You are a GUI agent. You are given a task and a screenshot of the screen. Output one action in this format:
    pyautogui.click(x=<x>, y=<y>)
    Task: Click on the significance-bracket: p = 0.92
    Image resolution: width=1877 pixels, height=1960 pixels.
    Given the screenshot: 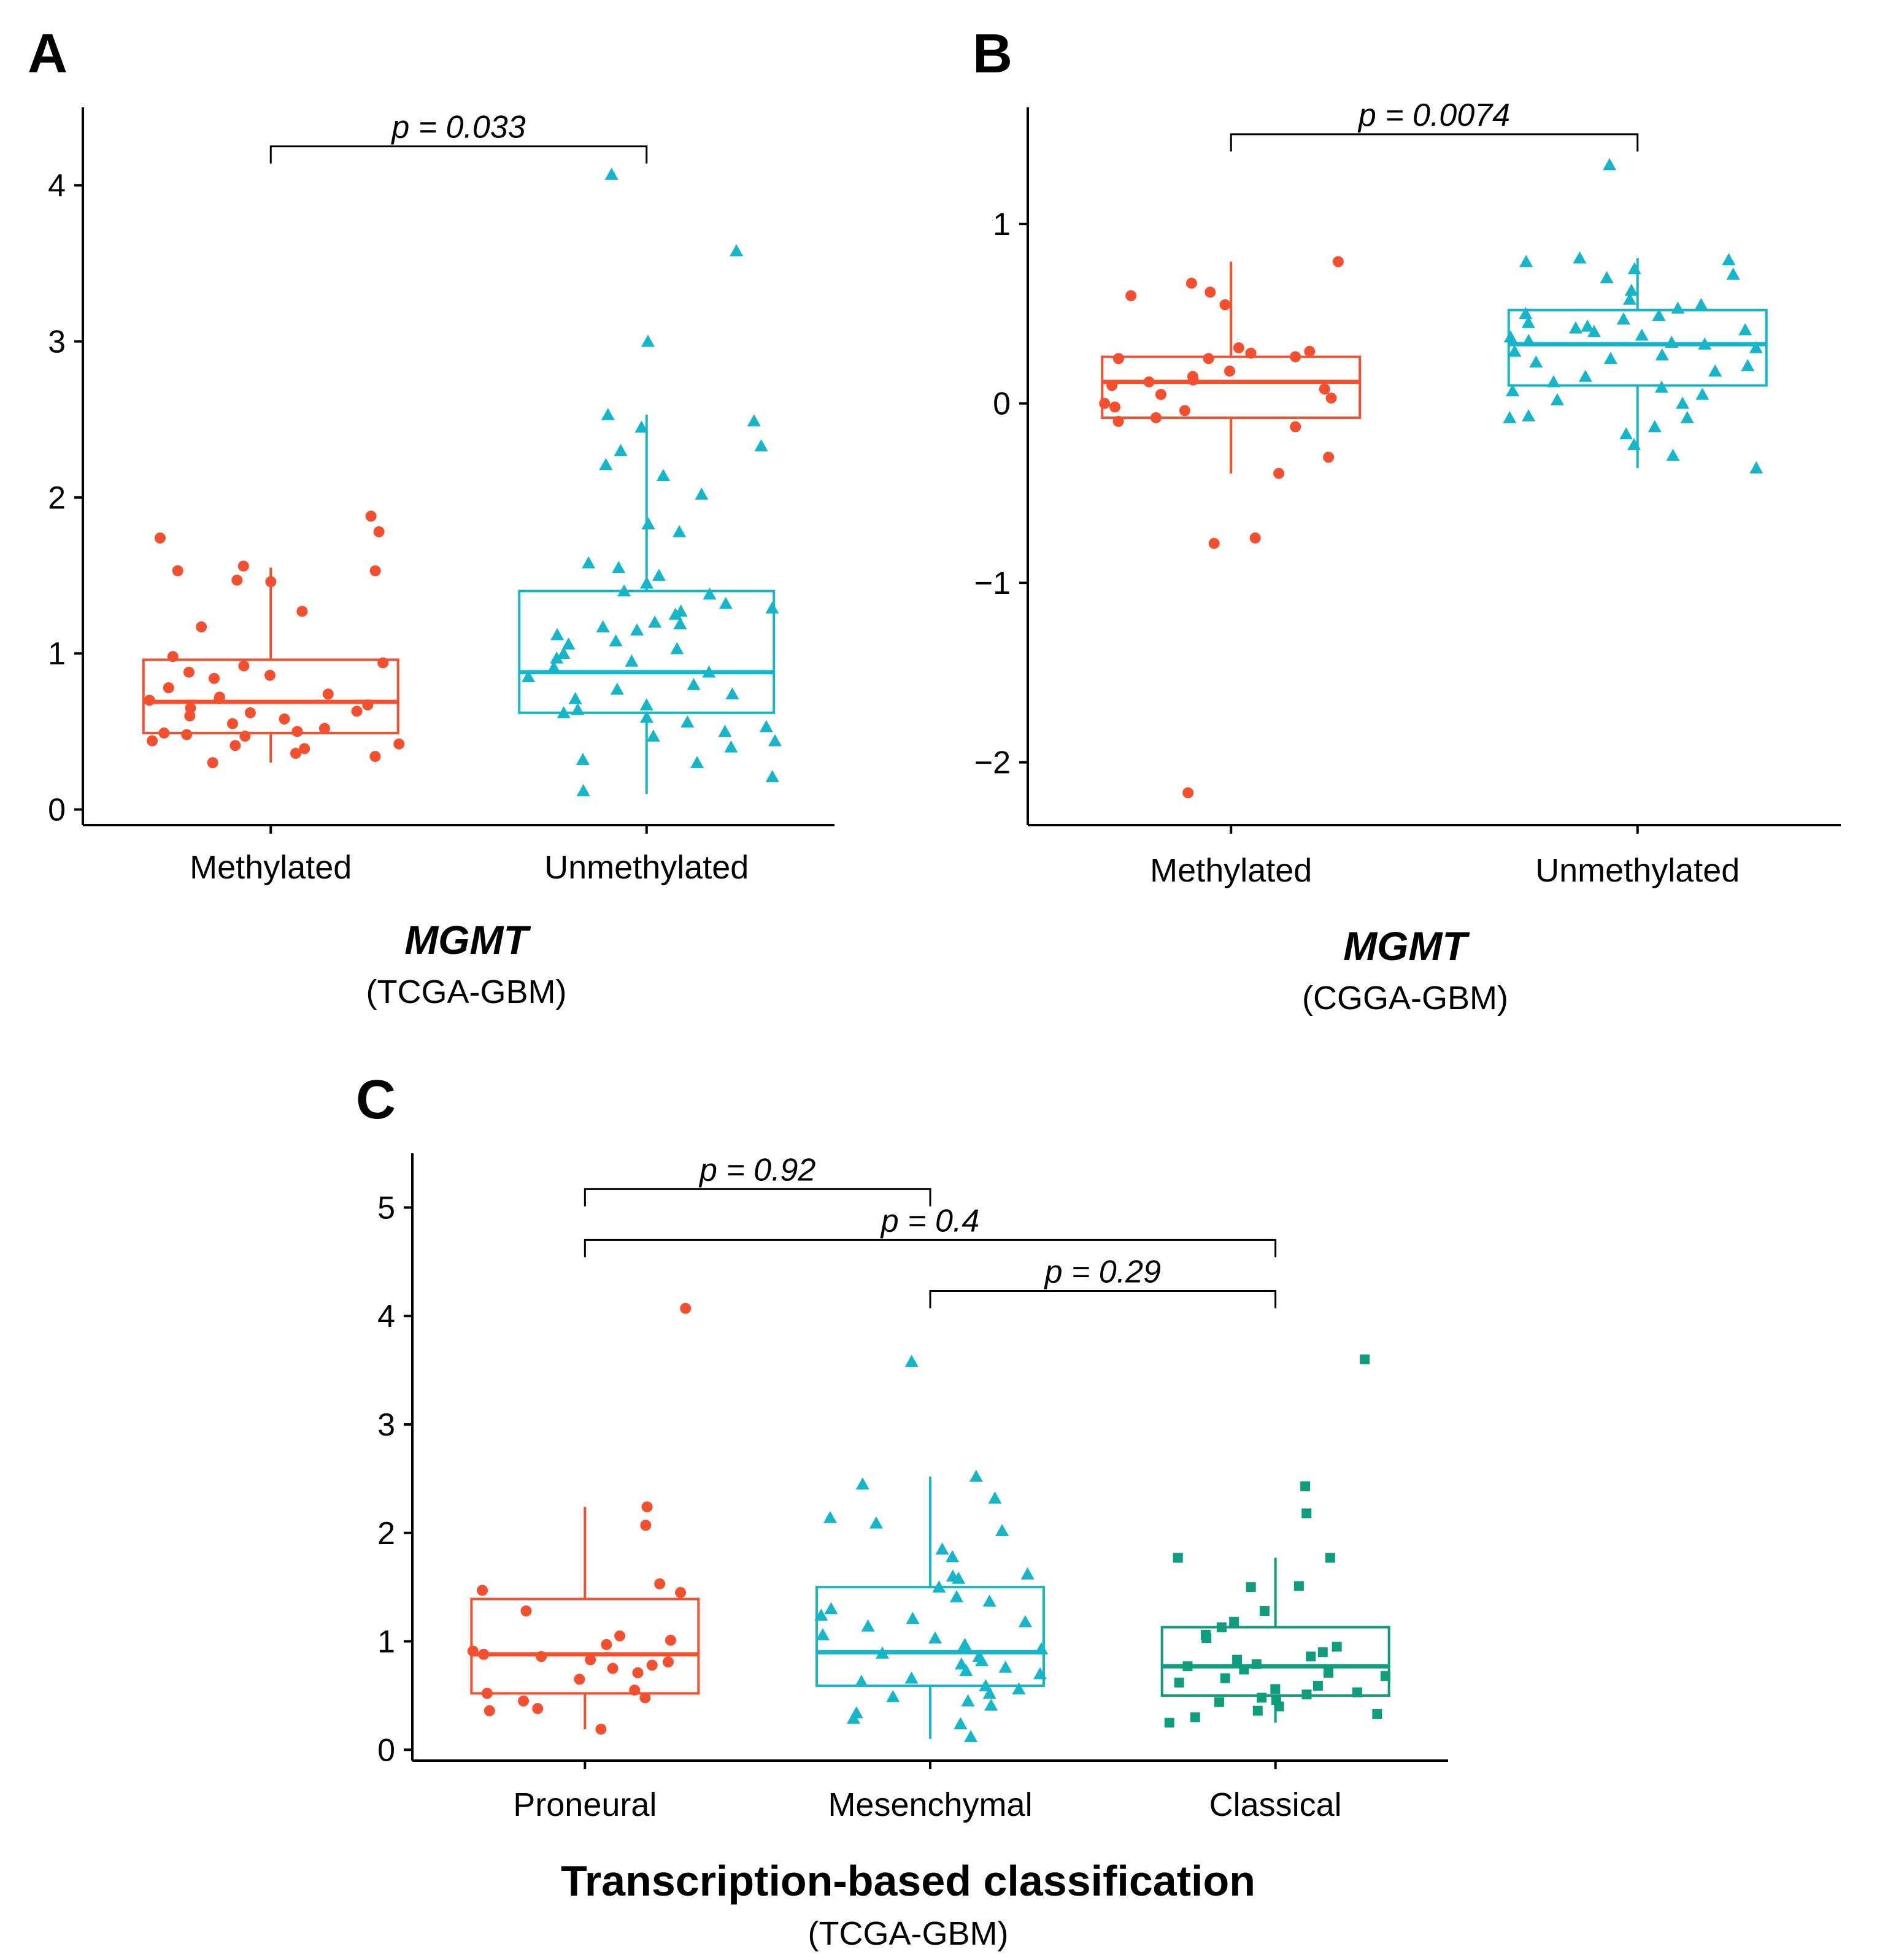 What is the action you would take?
    pyautogui.click(x=757, y=1179)
    